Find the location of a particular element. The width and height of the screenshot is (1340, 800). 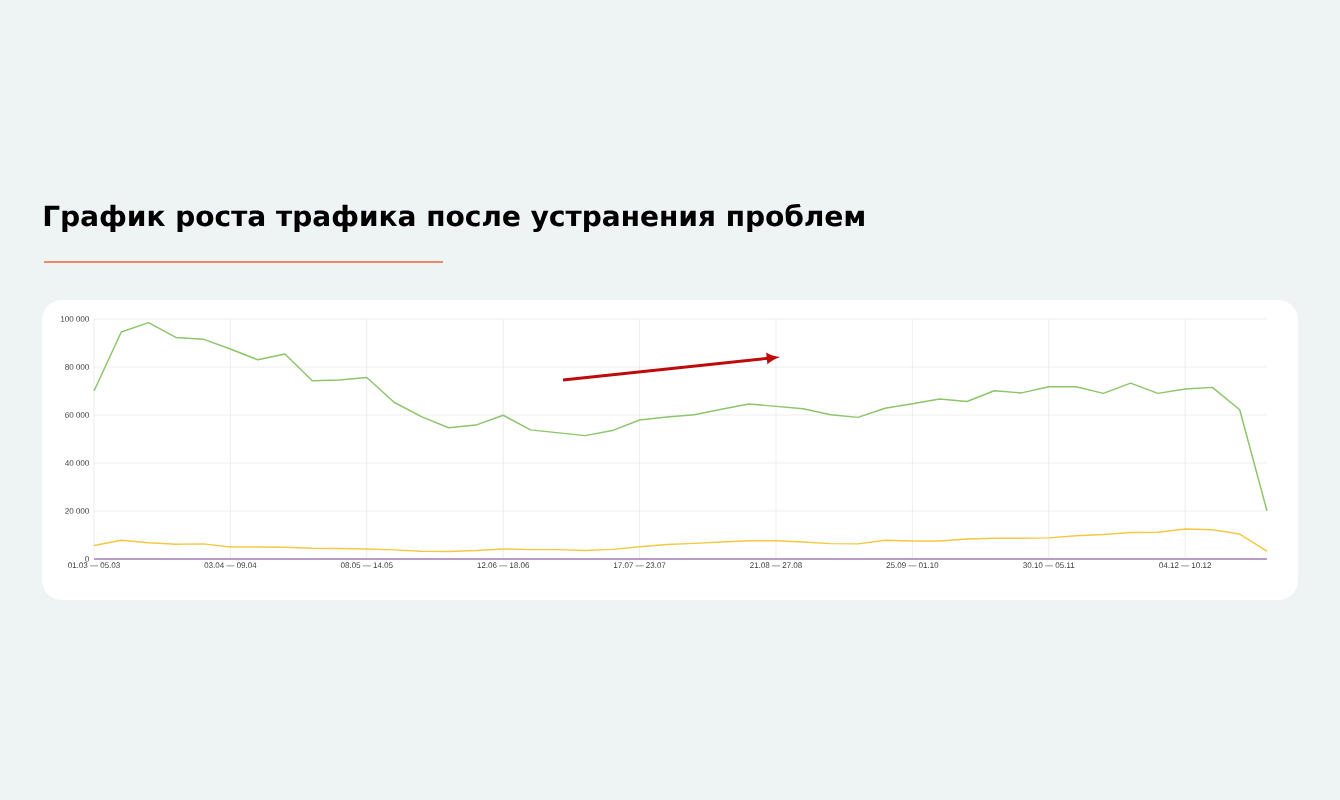

y-tick-label: 60 000 is located at coordinates (77, 415).